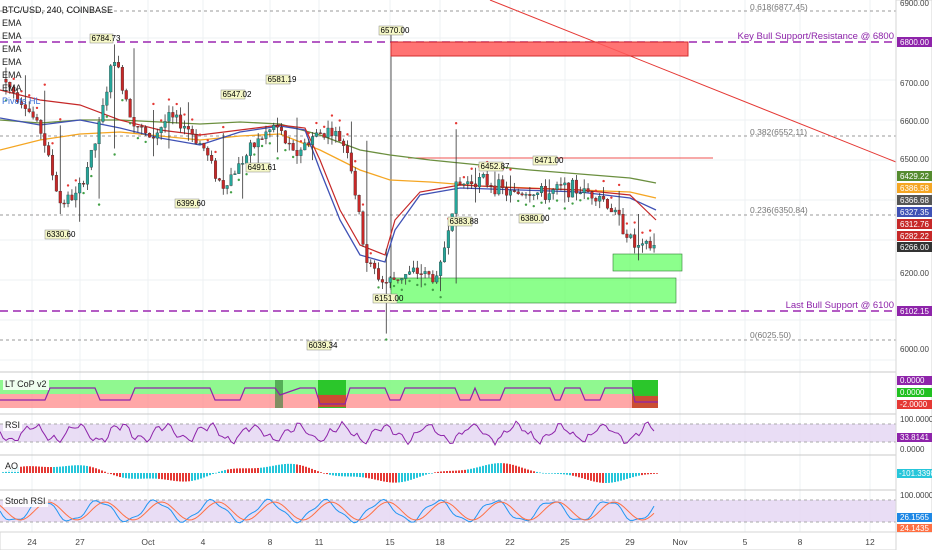 This screenshot has height=555, width=932. I want to click on rsi-panel-label: RSI, so click(13, 425).